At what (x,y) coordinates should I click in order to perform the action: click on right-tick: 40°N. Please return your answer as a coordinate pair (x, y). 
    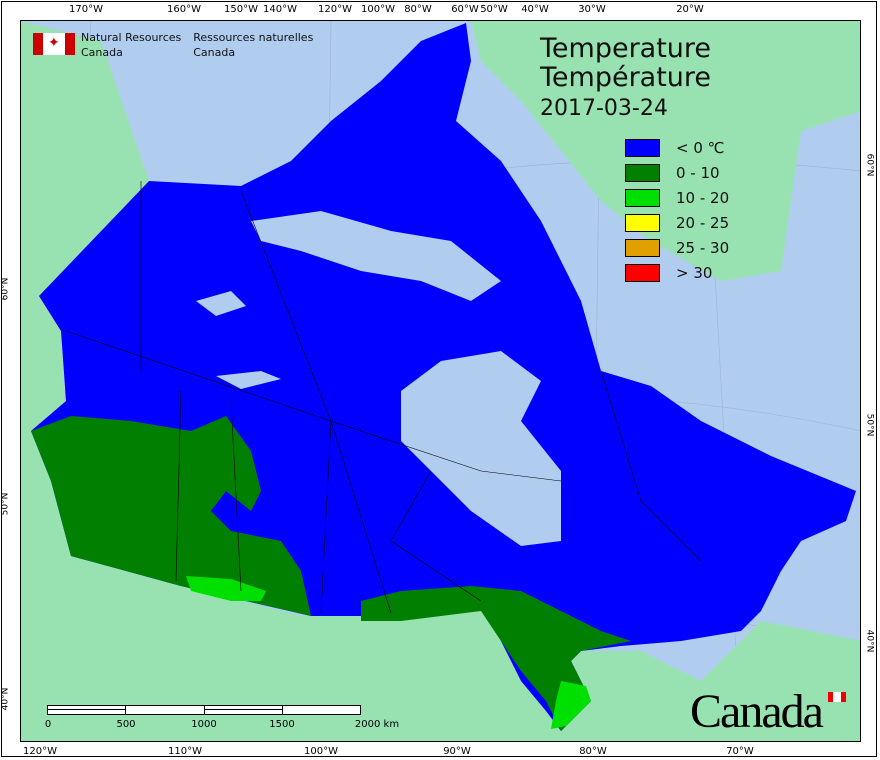
    Looking at the image, I should click on (869, 641).